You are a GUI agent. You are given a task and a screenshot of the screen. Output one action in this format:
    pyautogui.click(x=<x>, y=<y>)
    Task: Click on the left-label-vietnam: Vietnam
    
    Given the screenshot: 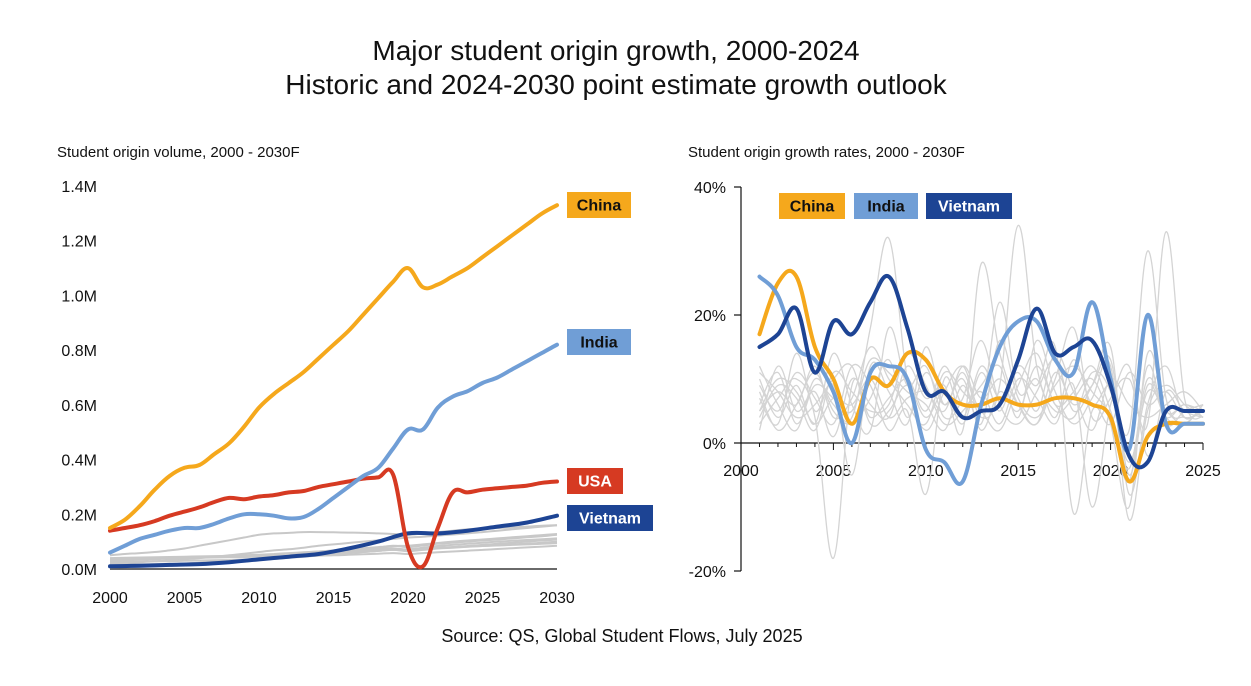 What is the action you would take?
    pyautogui.click(x=610, y=519)
    